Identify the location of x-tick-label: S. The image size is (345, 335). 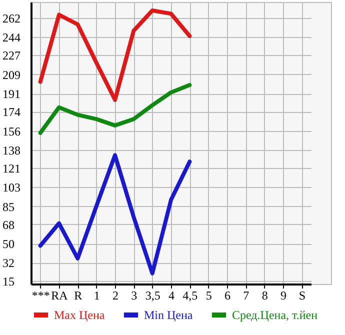
(302, 295).